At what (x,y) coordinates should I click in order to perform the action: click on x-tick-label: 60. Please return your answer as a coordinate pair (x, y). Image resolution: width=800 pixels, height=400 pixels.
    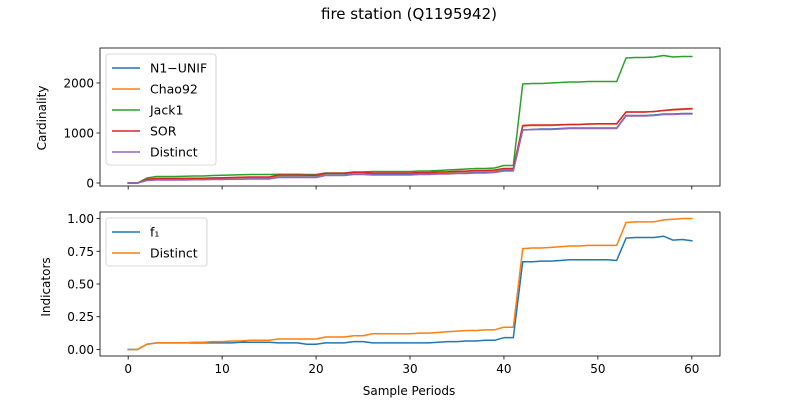
    Looking at the image, I should click on (691, 369).